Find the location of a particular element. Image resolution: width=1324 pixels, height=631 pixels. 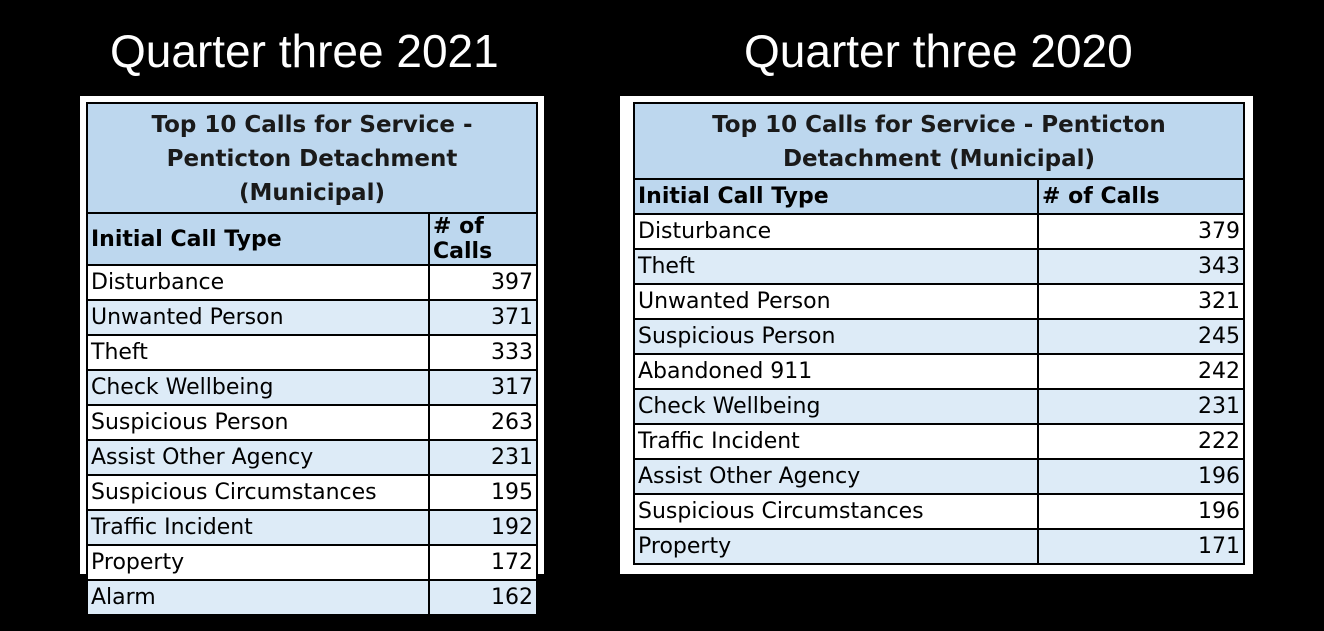

call-count-cell: 242 is located at coordinates (1141, 371).